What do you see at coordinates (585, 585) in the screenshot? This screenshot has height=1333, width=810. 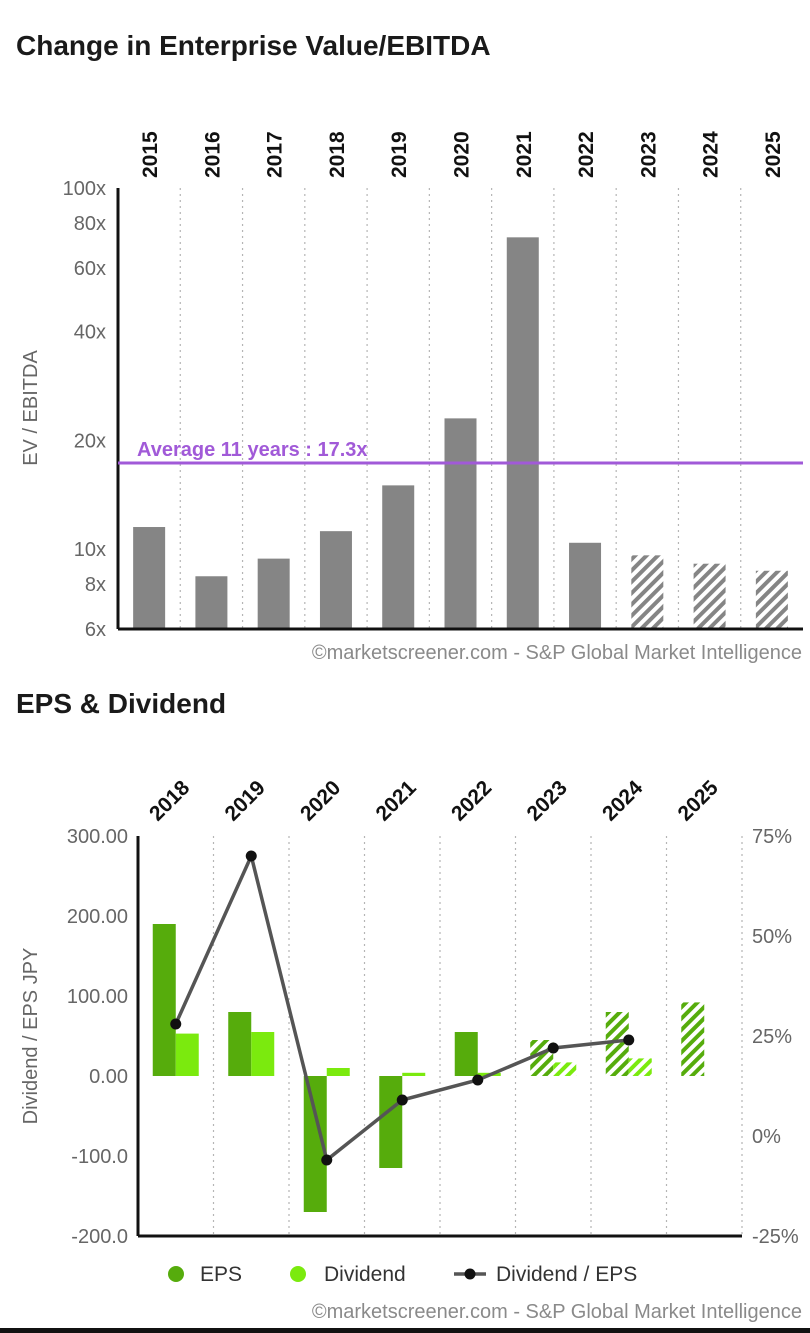 I see `bar-2022` at bounding box center [585, 585].